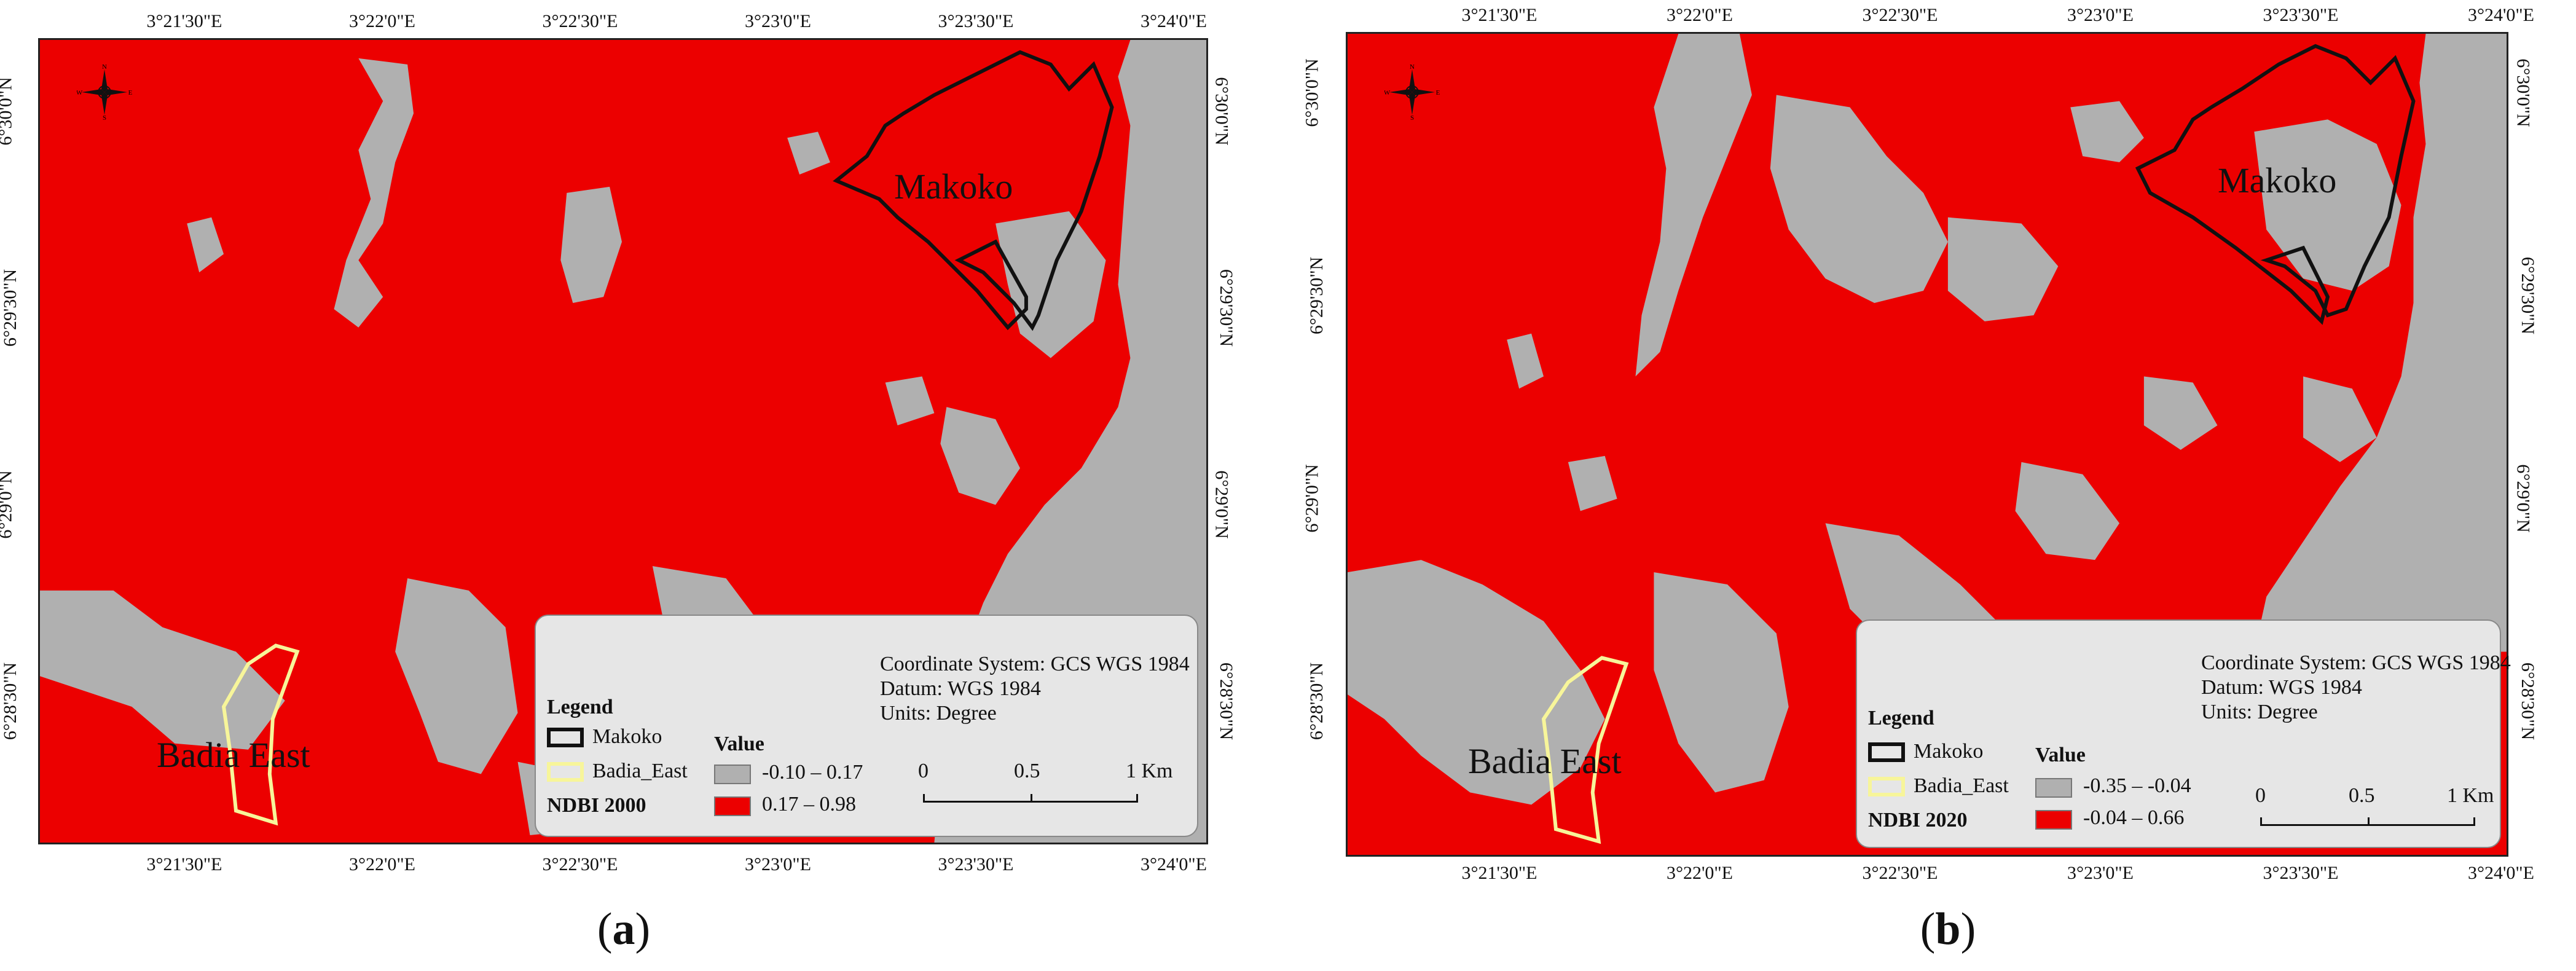  What do you see at coordinates (596, 805) in the screenshot?
I see `index-name: NDBI 2000` at bounding box center [596, 805].